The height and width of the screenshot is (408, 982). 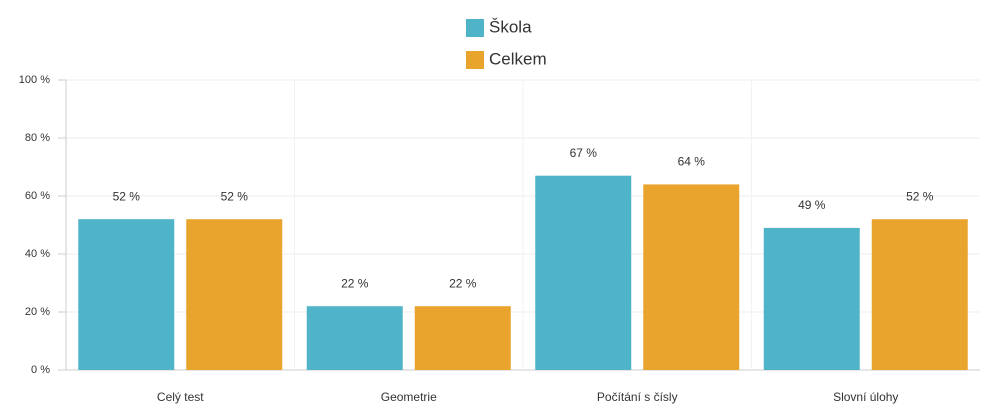 I want to click on y-tick-label: 0 %, so click(x=40, y=370).